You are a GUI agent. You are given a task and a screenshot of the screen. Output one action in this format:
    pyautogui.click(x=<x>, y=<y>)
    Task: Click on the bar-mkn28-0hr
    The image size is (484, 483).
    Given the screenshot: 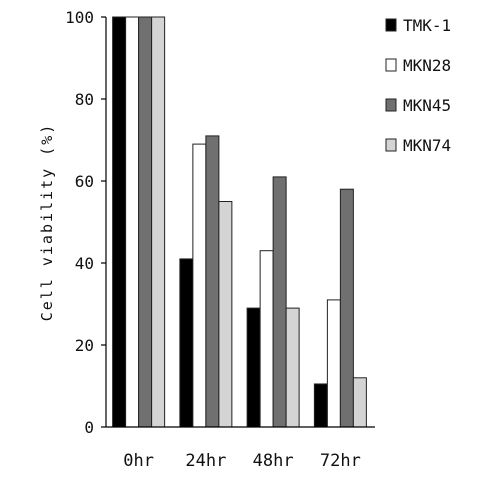 What is the action you would take?
    pyautogui.click(x=132, y=222)
    